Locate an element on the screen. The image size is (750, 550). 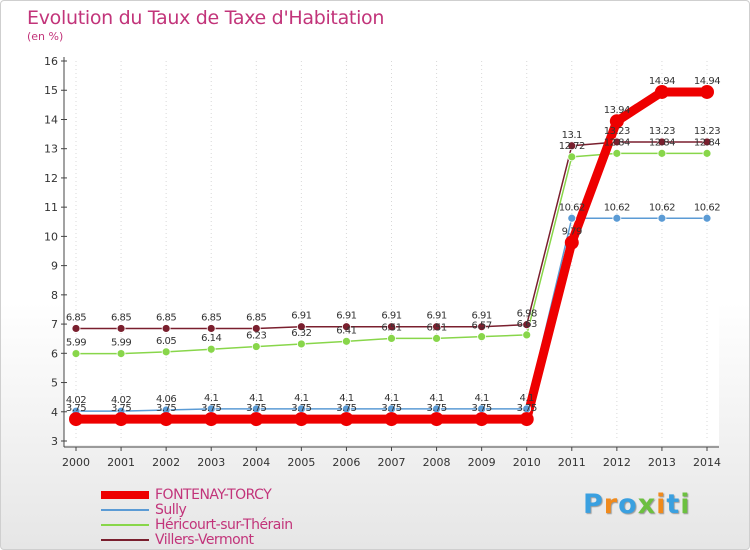
legend-label-villers-vermont: Villers-Vermont is located at coordinates (204, 540).